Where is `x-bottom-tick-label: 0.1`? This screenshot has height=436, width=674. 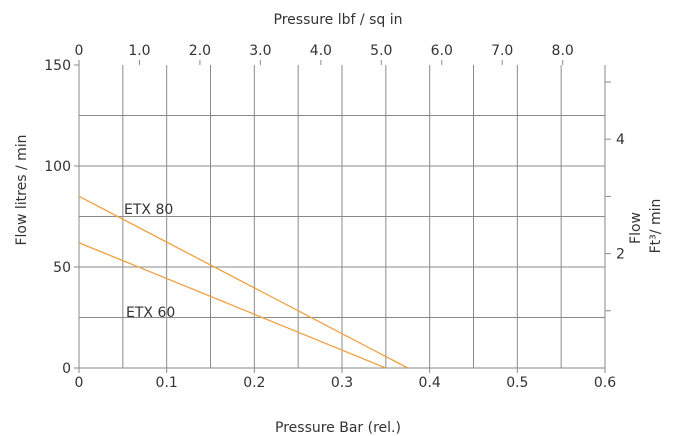 x-bottom-tick-label: 0.1 is located at coordinates (167, 383).